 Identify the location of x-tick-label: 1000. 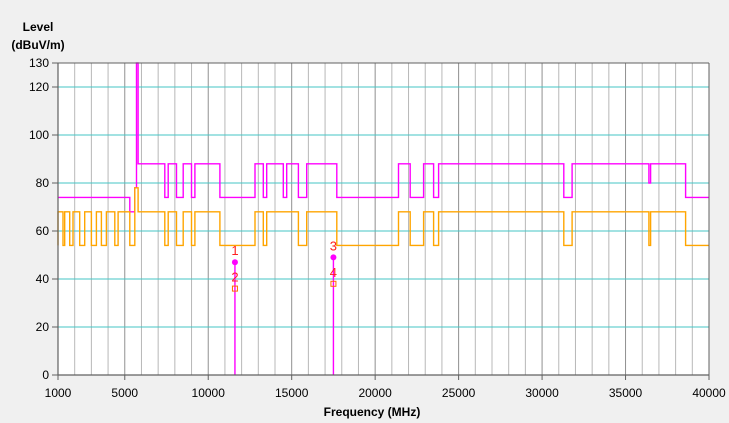
(58, 393).